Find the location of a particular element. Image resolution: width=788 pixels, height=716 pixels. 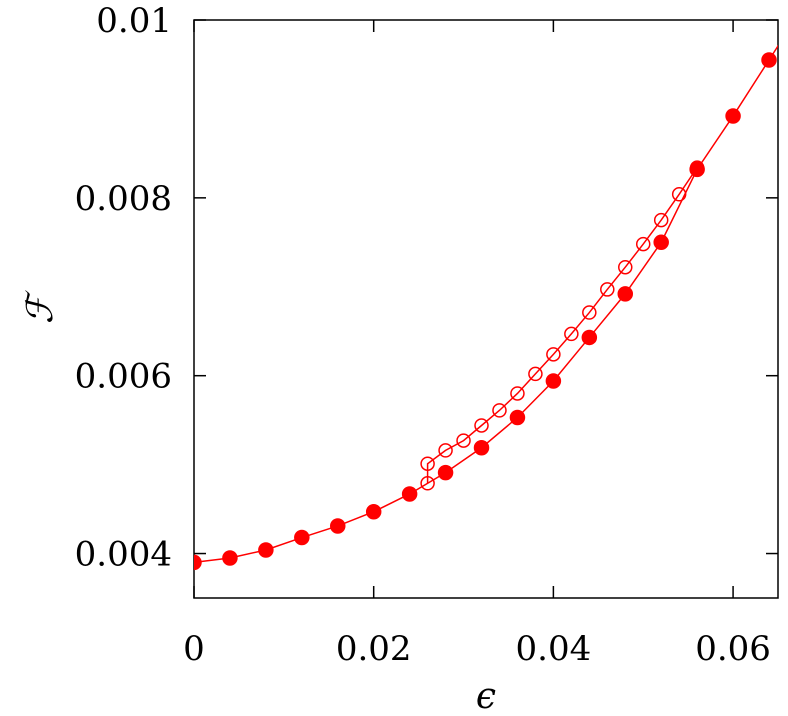

y-tick-label: 0.004 is located at coordinates (123, 555).